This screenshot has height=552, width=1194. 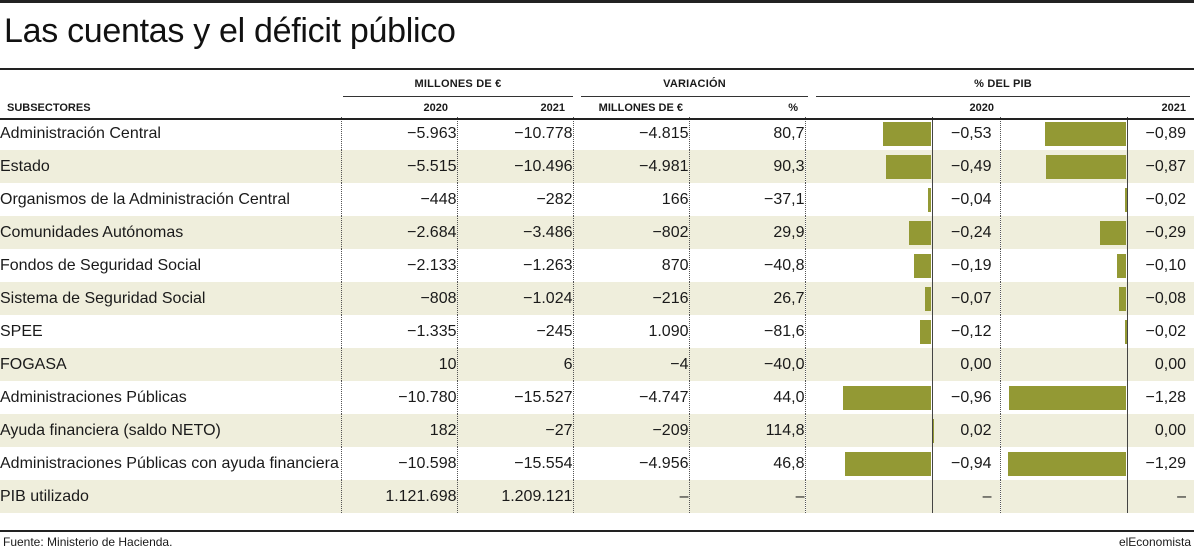 I want to click on cell-var-millones: 1.090, so click(x=630, y=331).